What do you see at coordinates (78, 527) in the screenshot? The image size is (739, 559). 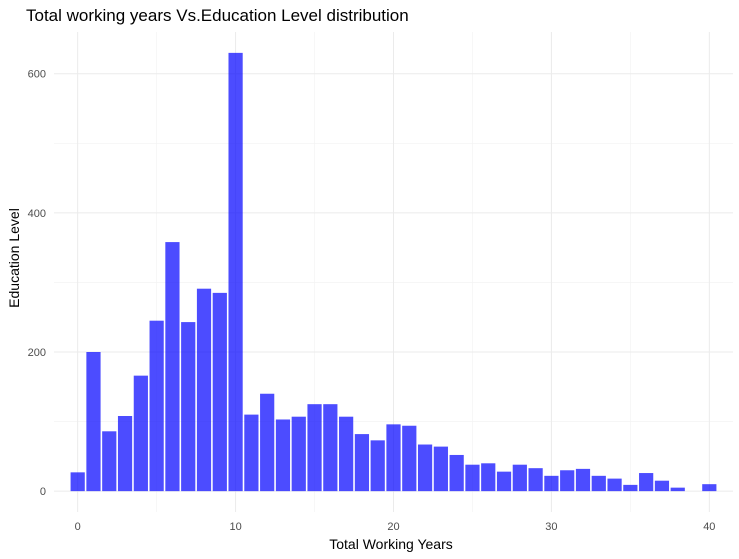 I see `x-tick-label: 0` at bounding box center [78, 527].